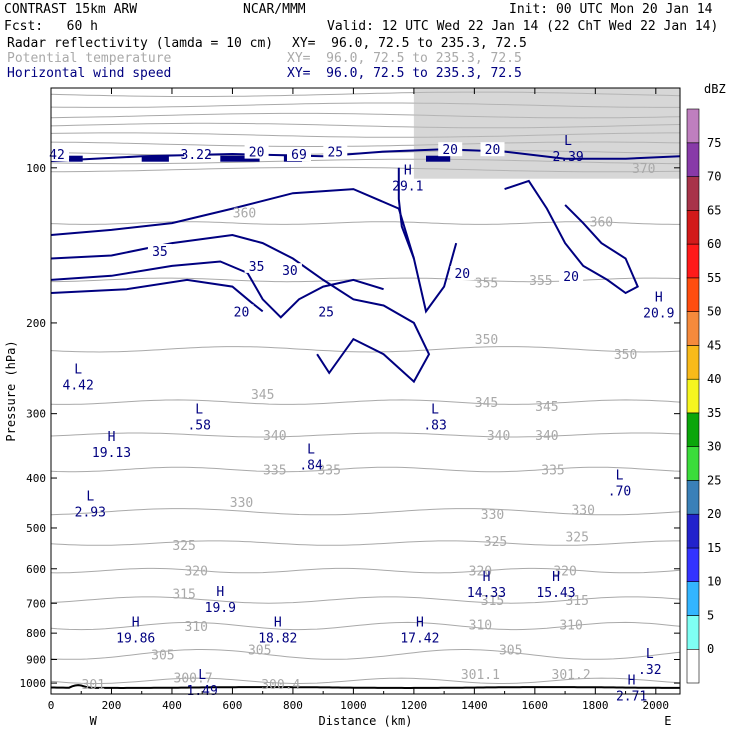 The height and width of the screenshot is (740, 740). I want to click on field-name-reflectivity: Radar reflectivity (lamda = 10 cm), so click(140, 43).